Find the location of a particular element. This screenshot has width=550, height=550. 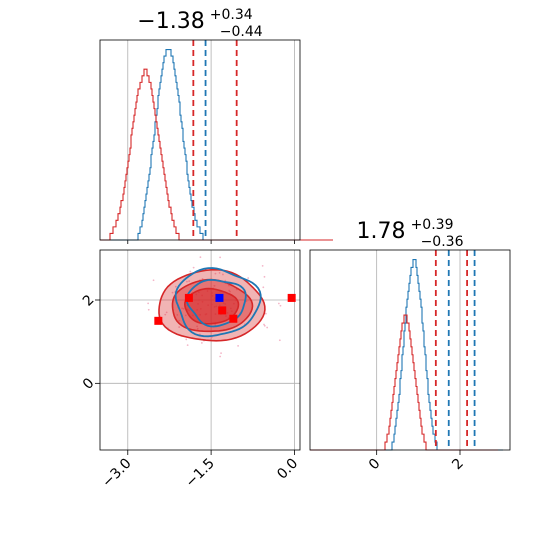

title-main: −1.38 is located at coordinates (170, 21).